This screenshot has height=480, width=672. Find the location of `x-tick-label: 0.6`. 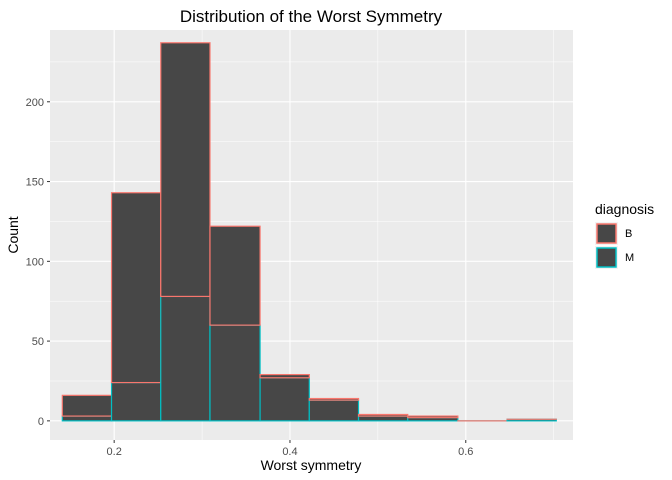

x-tick-label: 0.6 is located at coordinates (465, 452).